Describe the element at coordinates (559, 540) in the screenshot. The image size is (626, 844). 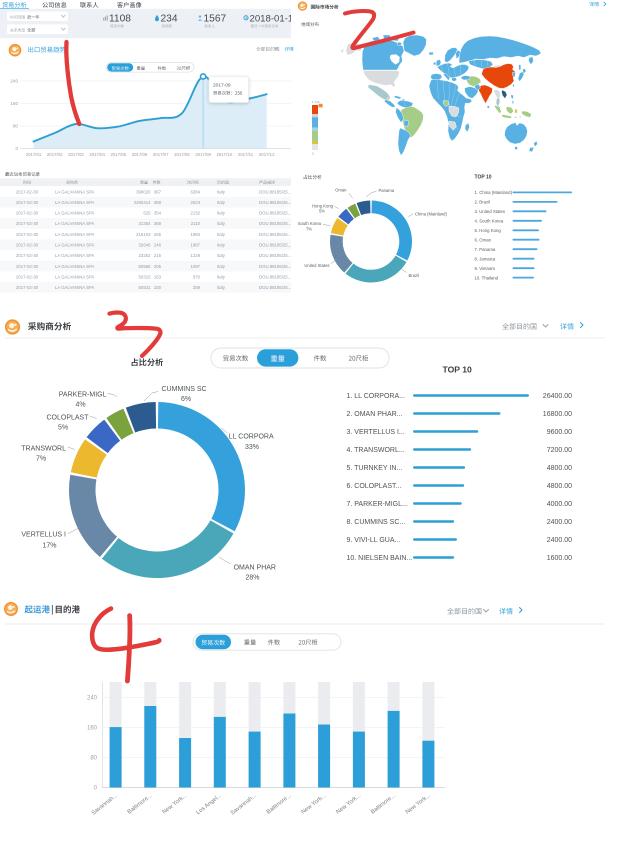
I see `svg-text: 2400.00` at that location.